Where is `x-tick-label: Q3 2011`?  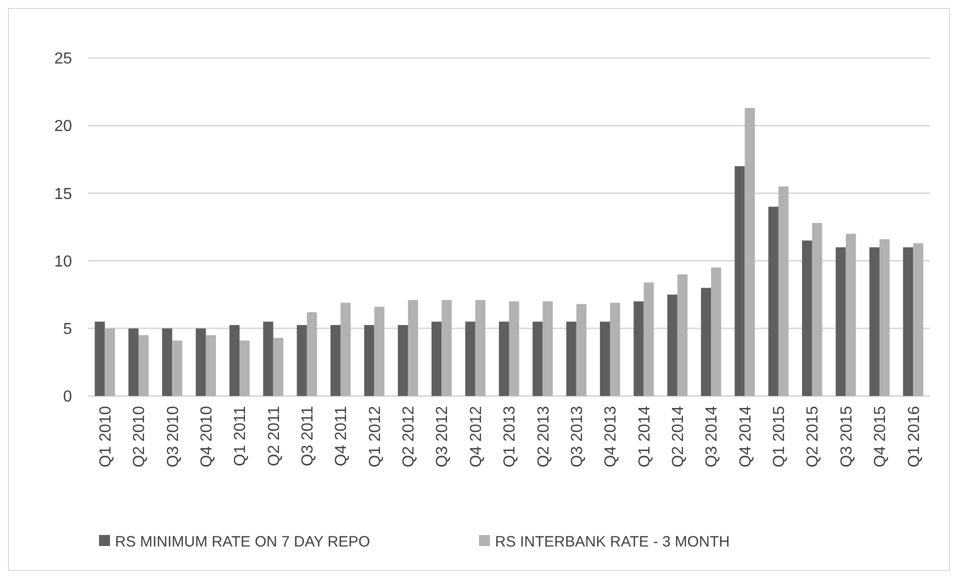
x-tick-label: Q3 2011 is located at coordinates (308, 436).